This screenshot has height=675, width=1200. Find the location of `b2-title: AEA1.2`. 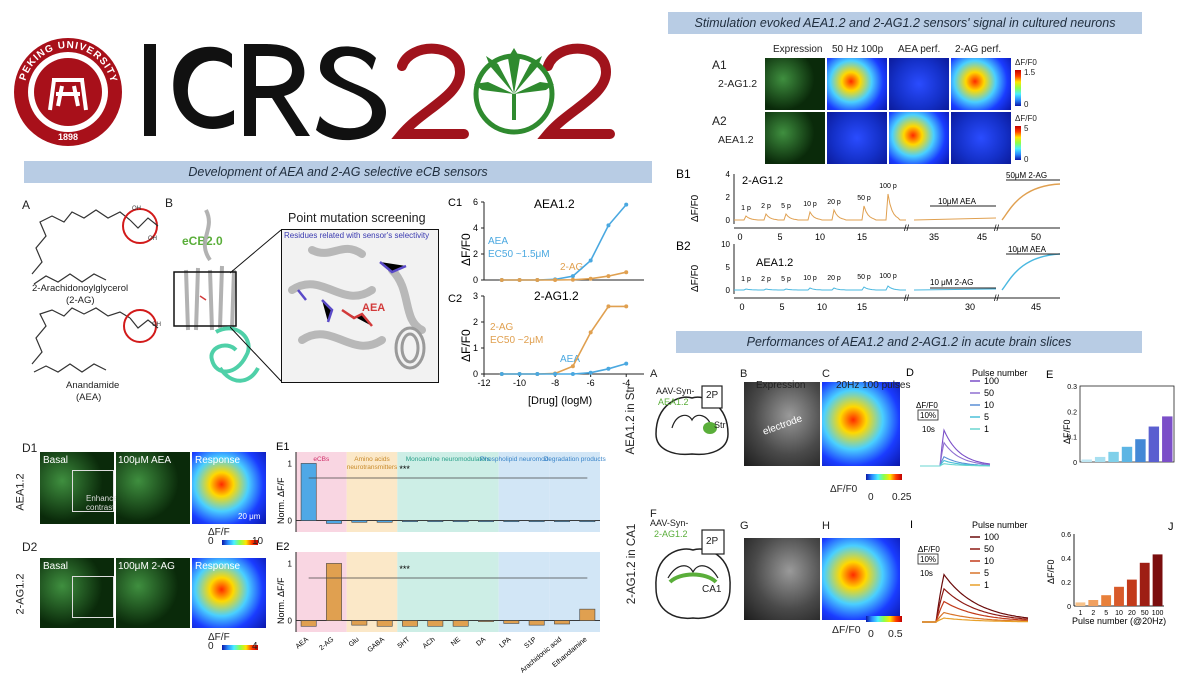

b2-title: AEA1.2 is located at coordinates (774, 263).